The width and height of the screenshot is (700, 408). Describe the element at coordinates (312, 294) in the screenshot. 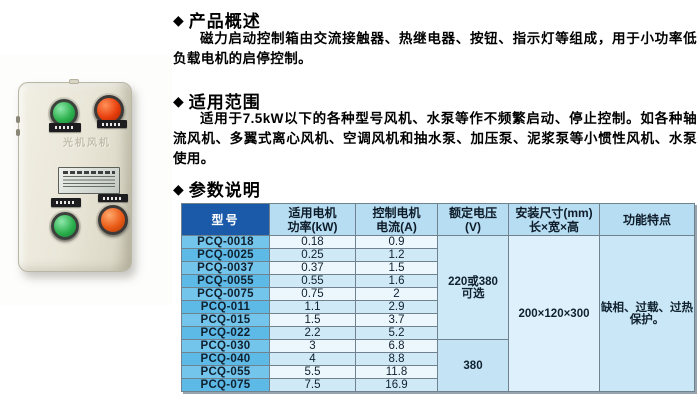

I see `value-cell: 0.75` at that location.